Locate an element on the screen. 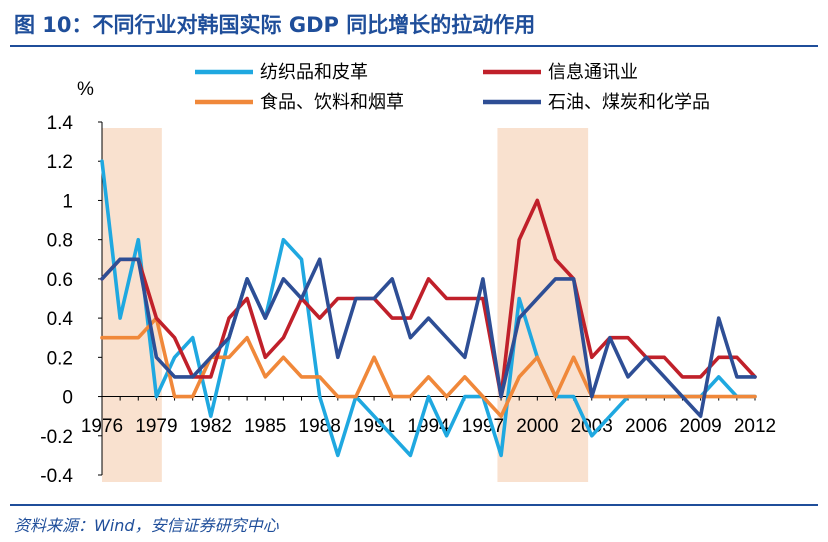 Image resolution: width=828 pixels, height=542 pixels. y-tick-label: 0.6 is located at coordinates (60, 280).